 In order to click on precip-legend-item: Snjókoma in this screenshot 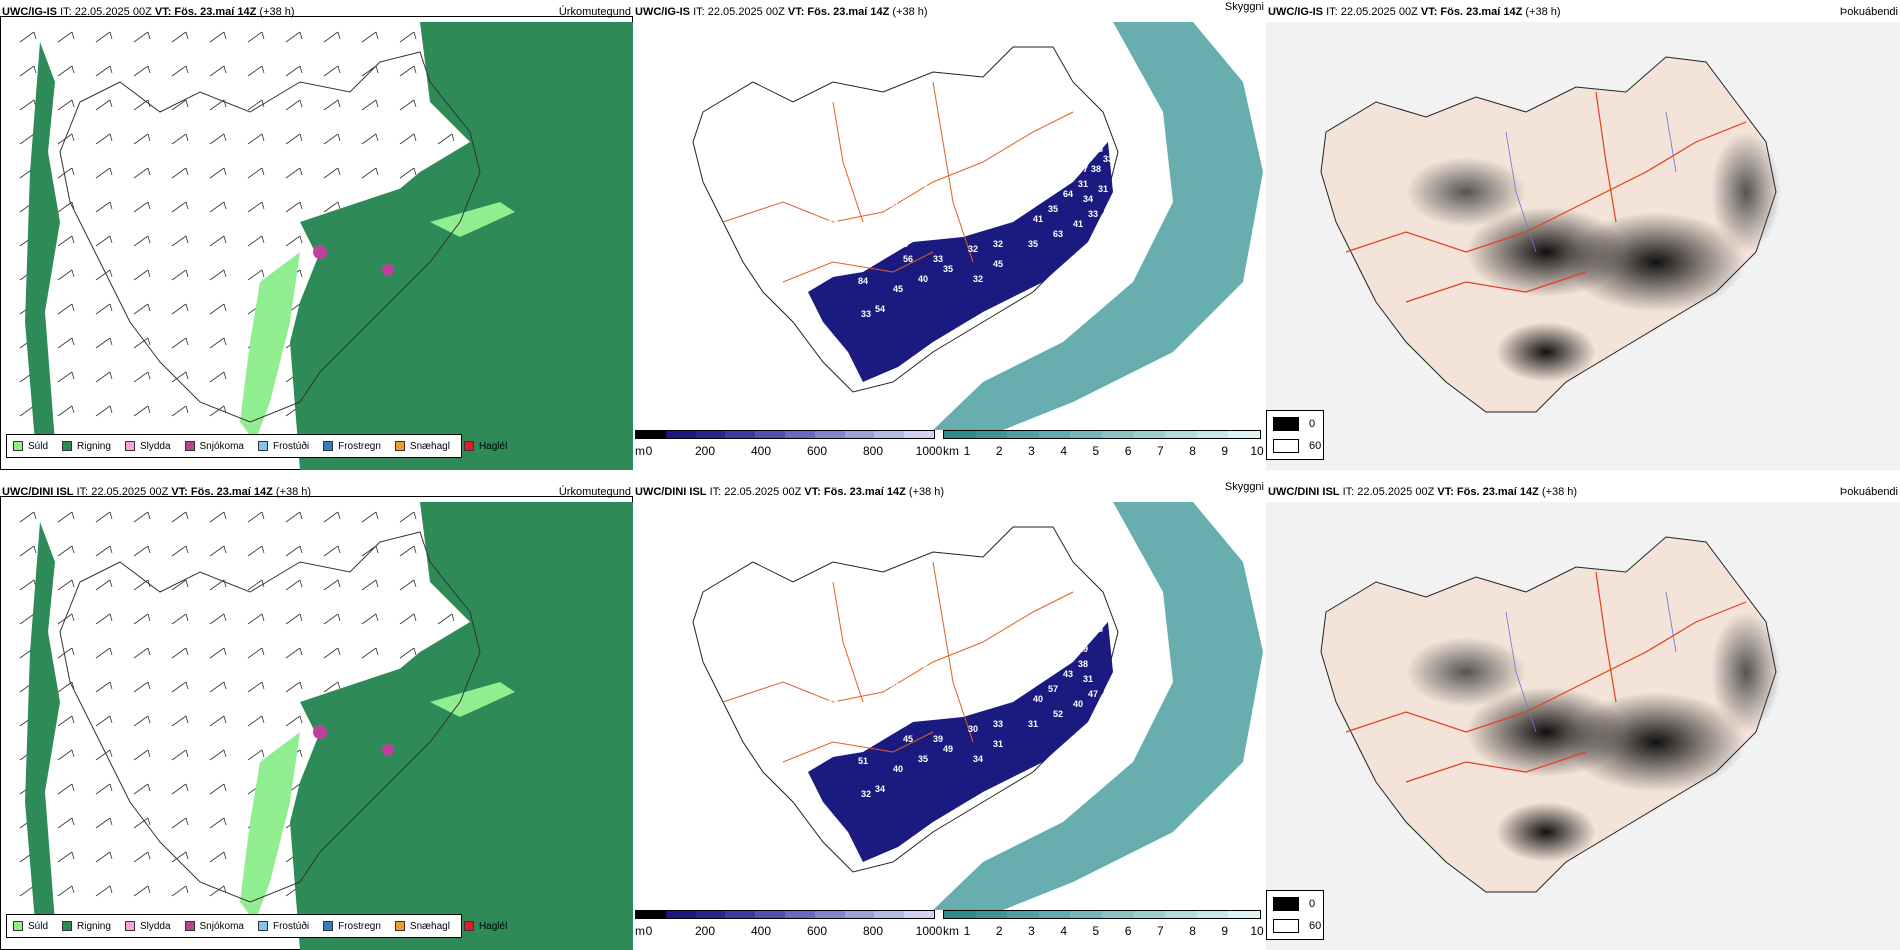, I will do `click(214, 926)`.